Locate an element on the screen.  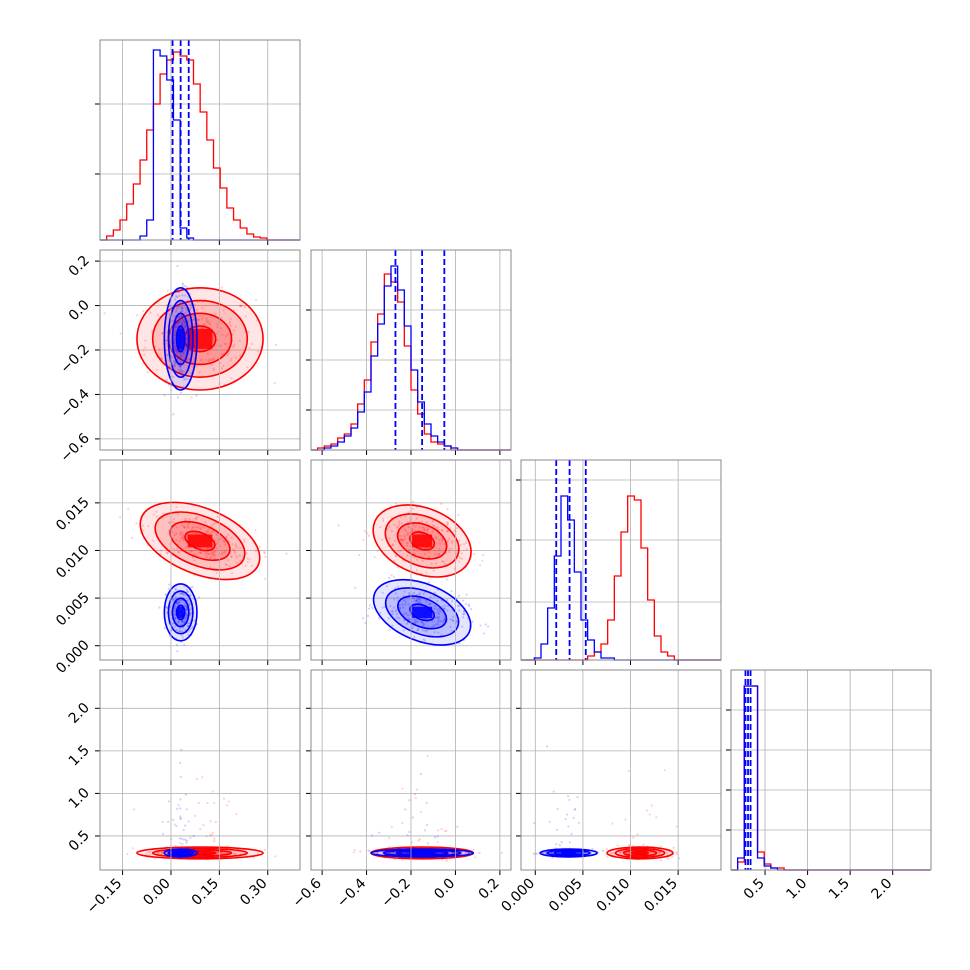
x-tick-label: 0.0 is located at coordinates (444, 889).